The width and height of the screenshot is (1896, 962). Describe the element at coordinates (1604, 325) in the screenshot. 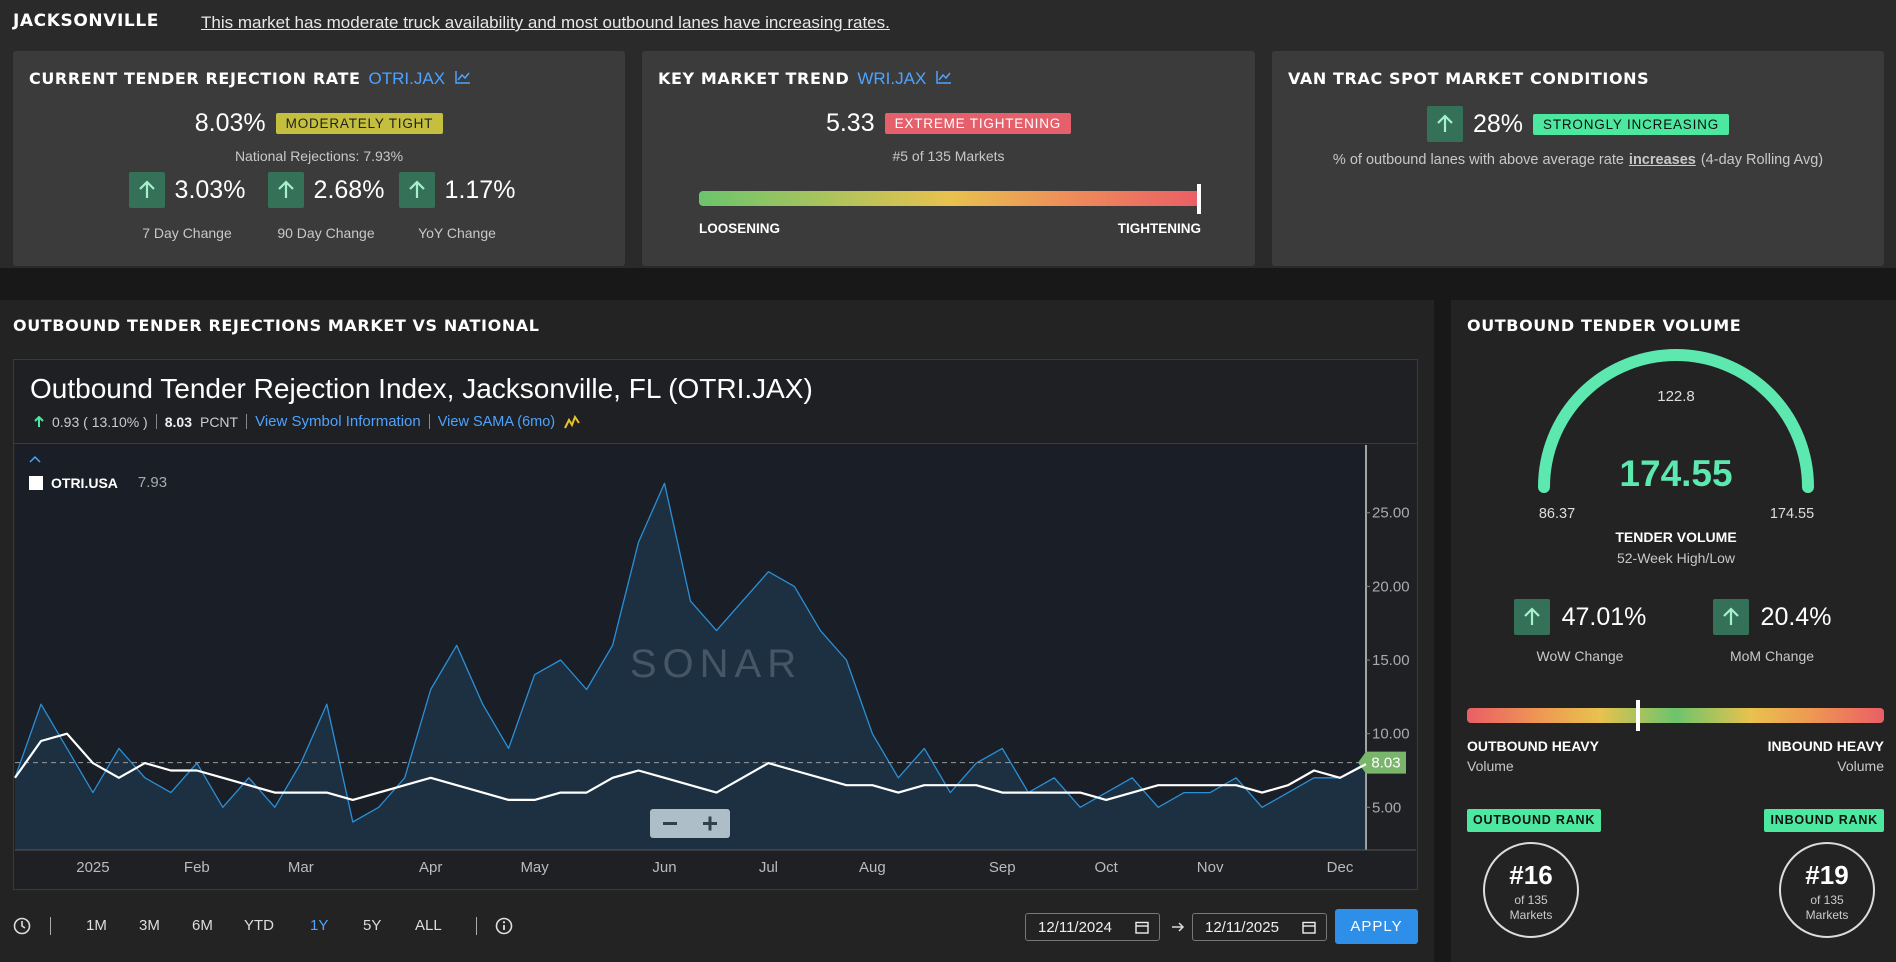

I see `panel-title: OUTBOUND TENDER VOLUME` at that location.